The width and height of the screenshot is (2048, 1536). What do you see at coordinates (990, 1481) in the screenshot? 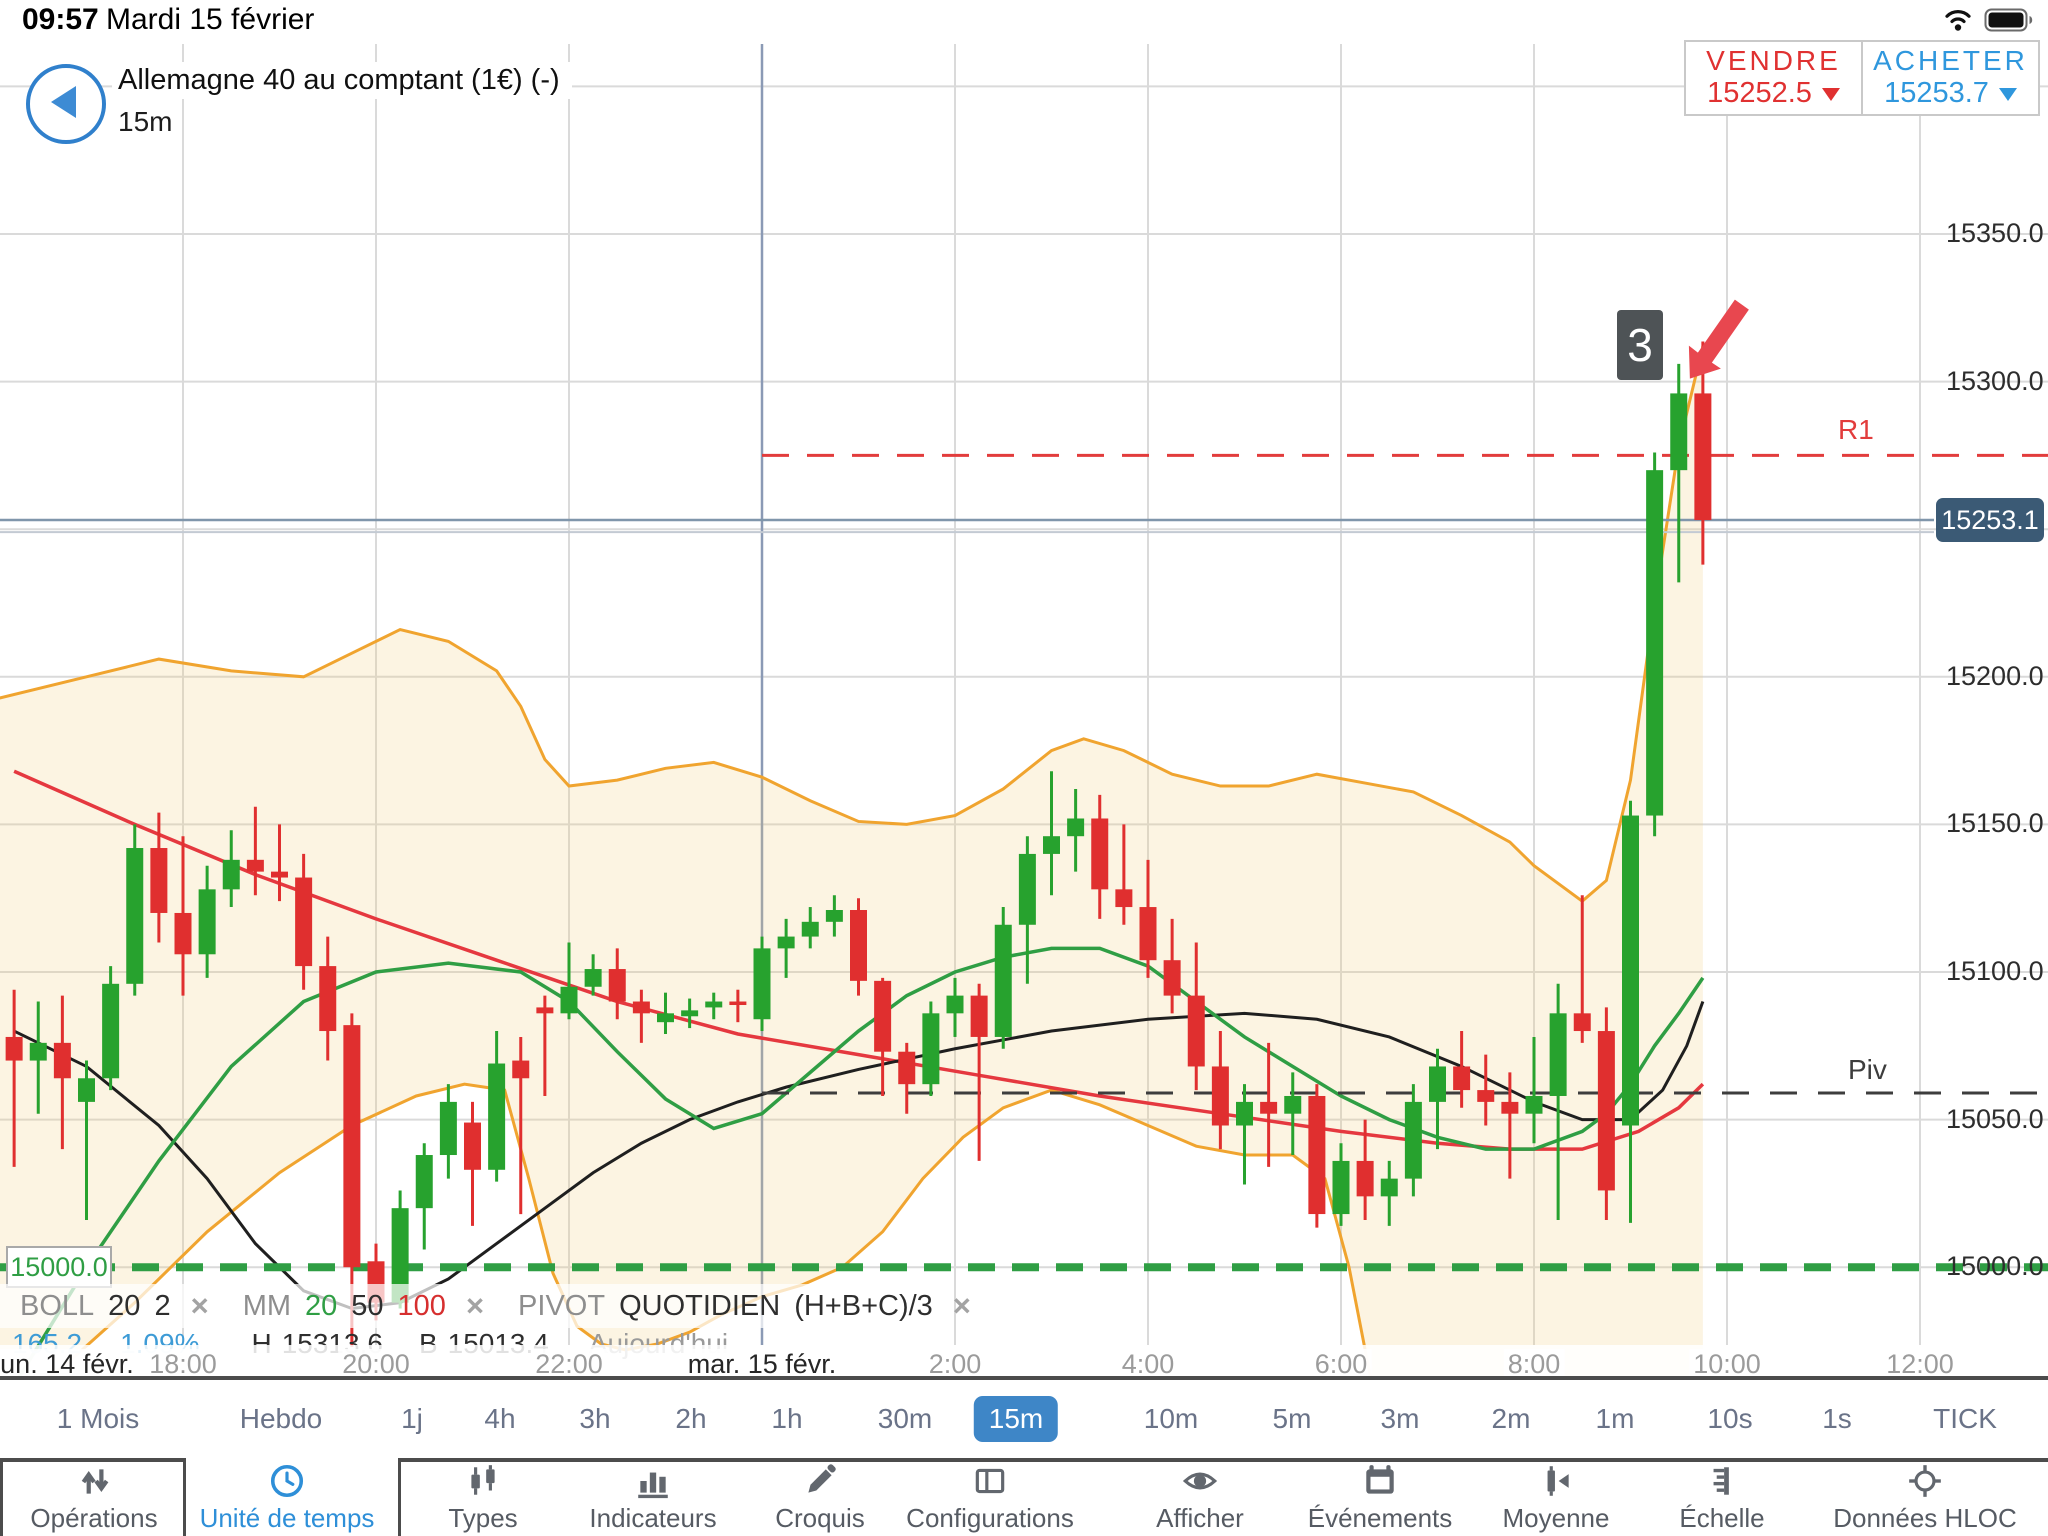
I see `layout-icon` at bounding box center [990, 1481].